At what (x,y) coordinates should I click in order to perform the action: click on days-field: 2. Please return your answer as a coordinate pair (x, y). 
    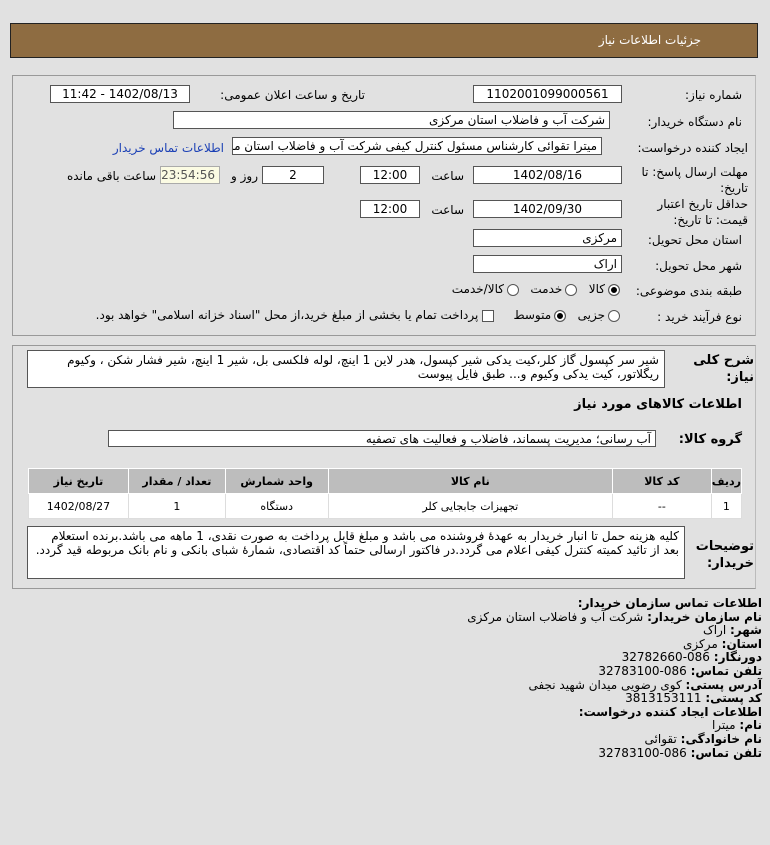
    Looking at the image, I should click on (293, 175).